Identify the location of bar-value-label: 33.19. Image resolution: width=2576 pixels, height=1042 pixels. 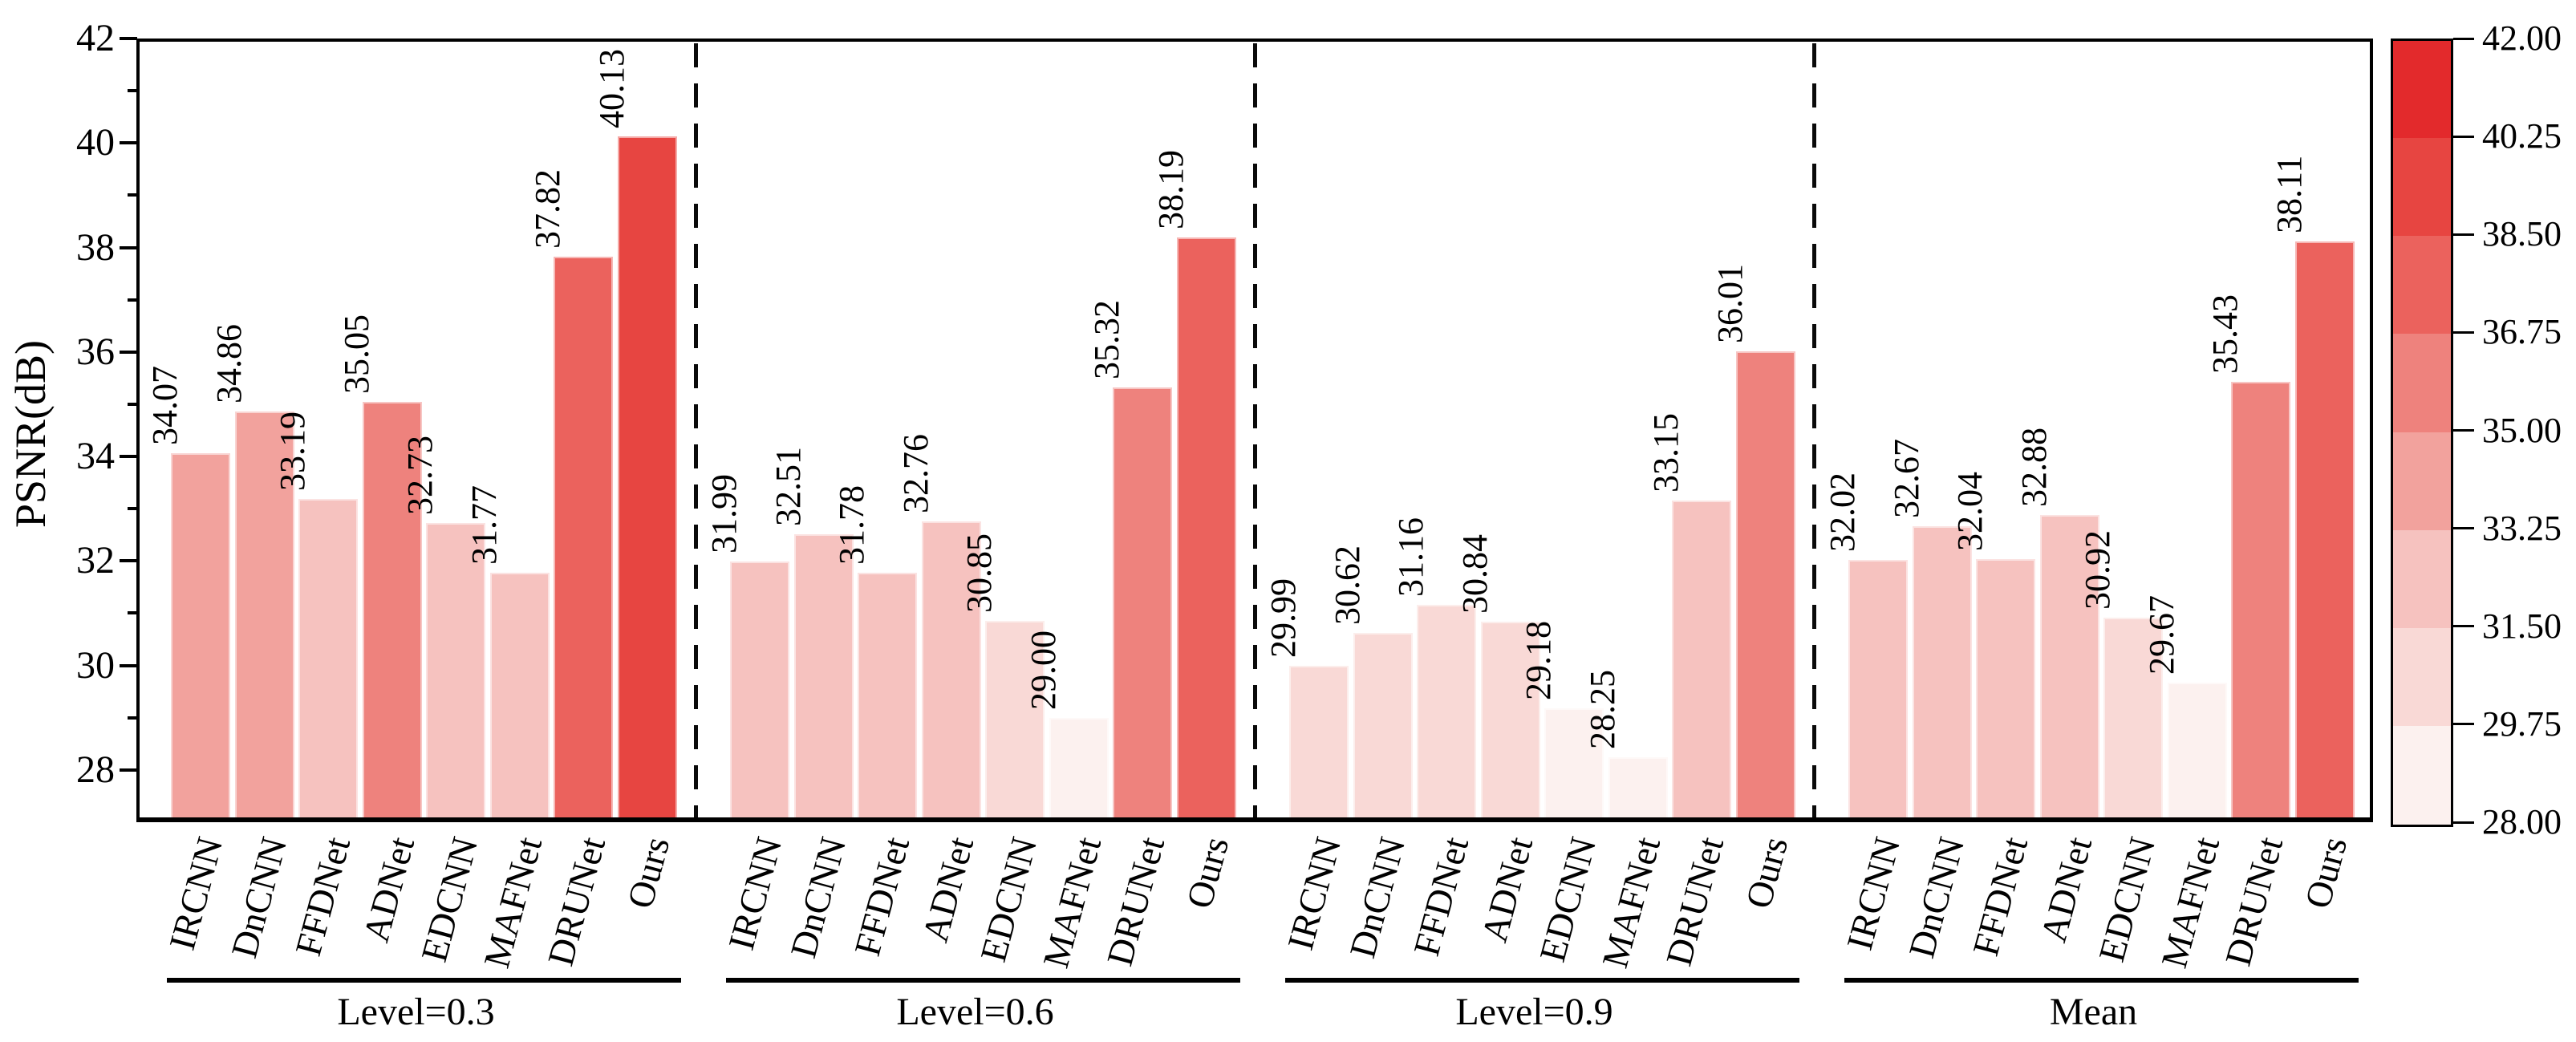
(293, 451).